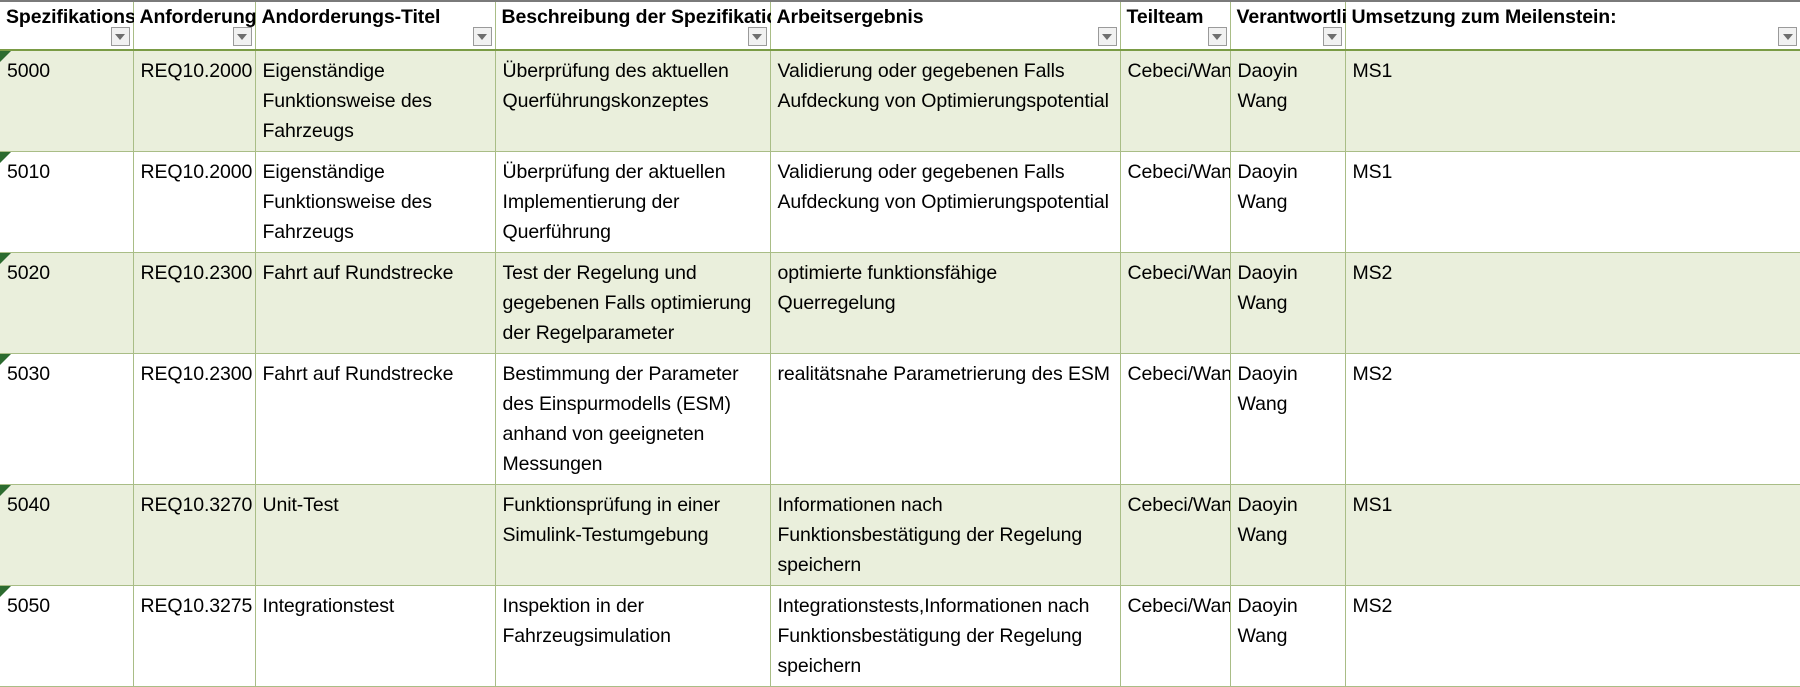 This screenshot has width=1800, height=687. I want to click on column-header-milestone: Umsetzung zum Meilenstein:, so click(1572, 26).